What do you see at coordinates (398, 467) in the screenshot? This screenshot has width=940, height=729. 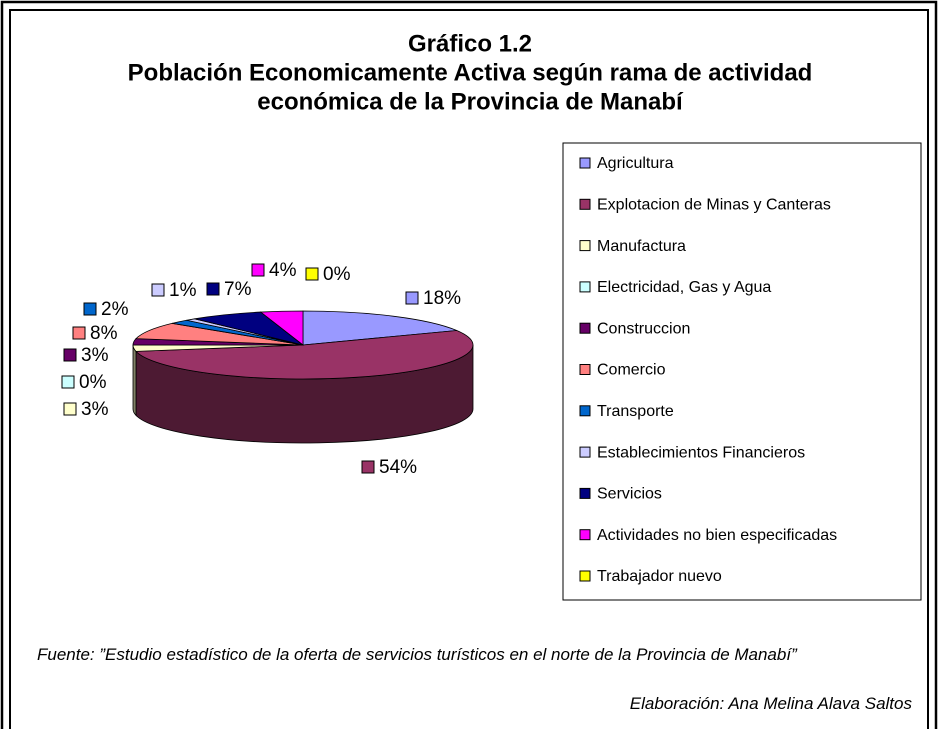 I see `data-label: 54%` at bounding box center [398, 467].